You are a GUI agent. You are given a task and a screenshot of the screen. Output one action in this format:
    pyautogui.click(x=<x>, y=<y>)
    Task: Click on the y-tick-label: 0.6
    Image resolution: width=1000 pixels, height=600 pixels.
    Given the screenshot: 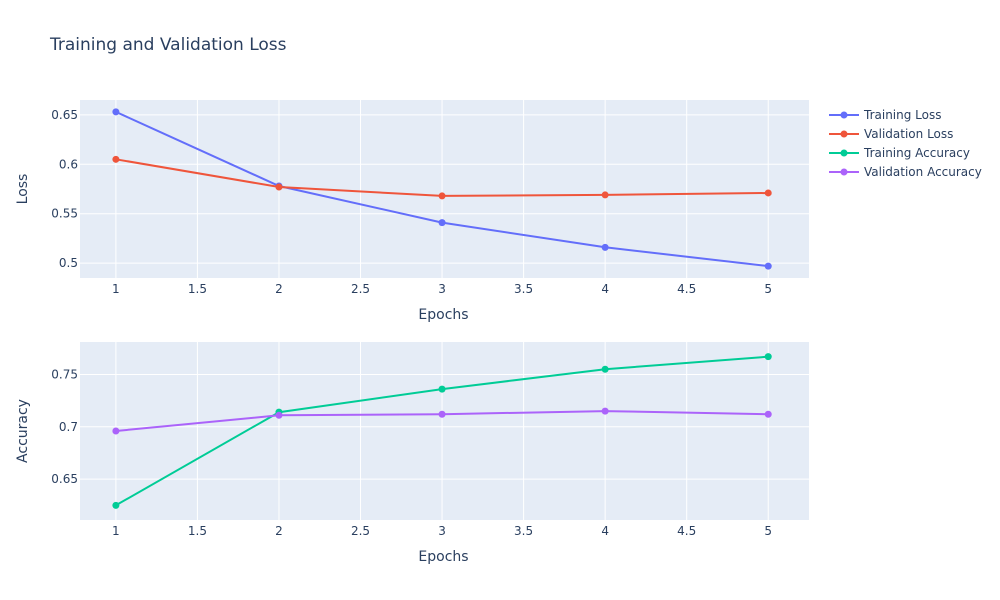 What is the action you would take?
    pyautogui.click(x=68, y=164)
    